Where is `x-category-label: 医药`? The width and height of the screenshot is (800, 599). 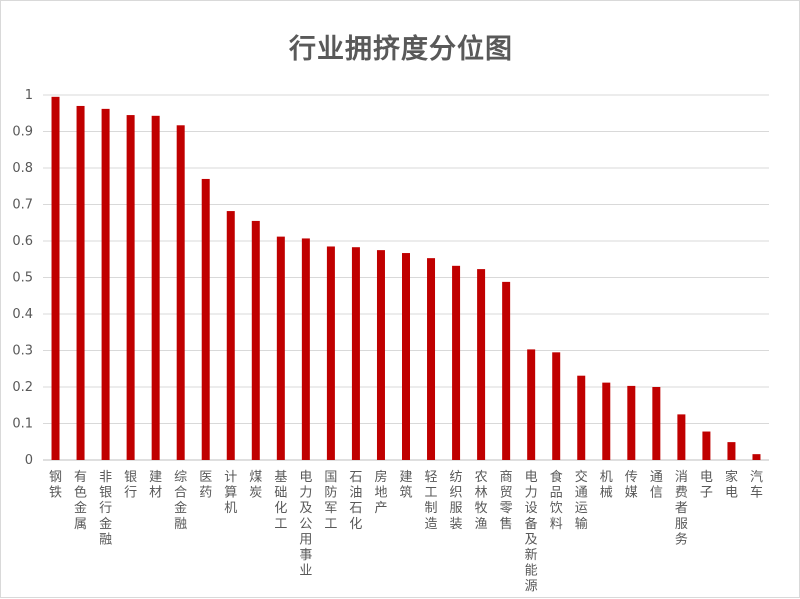 x-category-label: 医药 is located at coordinates (205, 485).